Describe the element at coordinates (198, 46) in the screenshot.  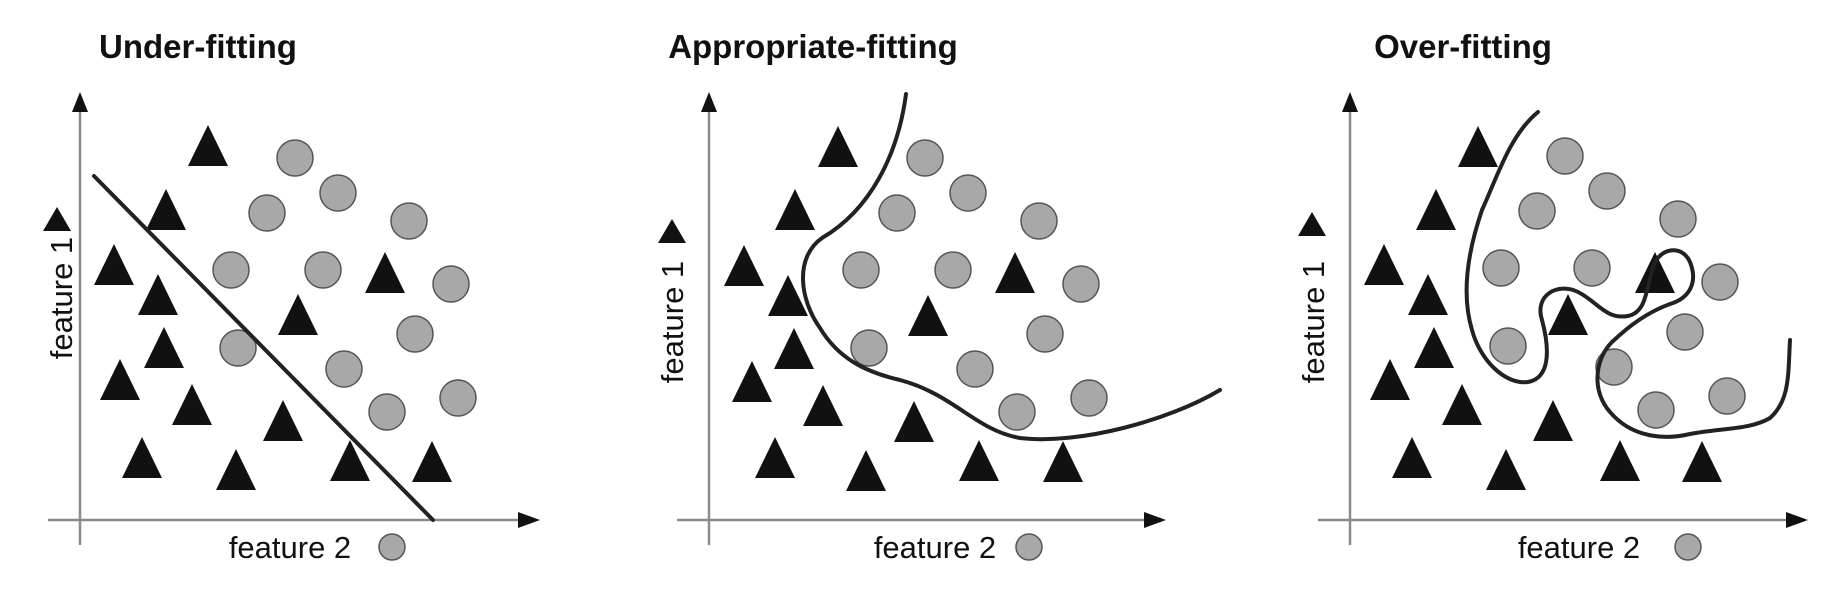
I see `panel-title: Under-fitting` at that location.